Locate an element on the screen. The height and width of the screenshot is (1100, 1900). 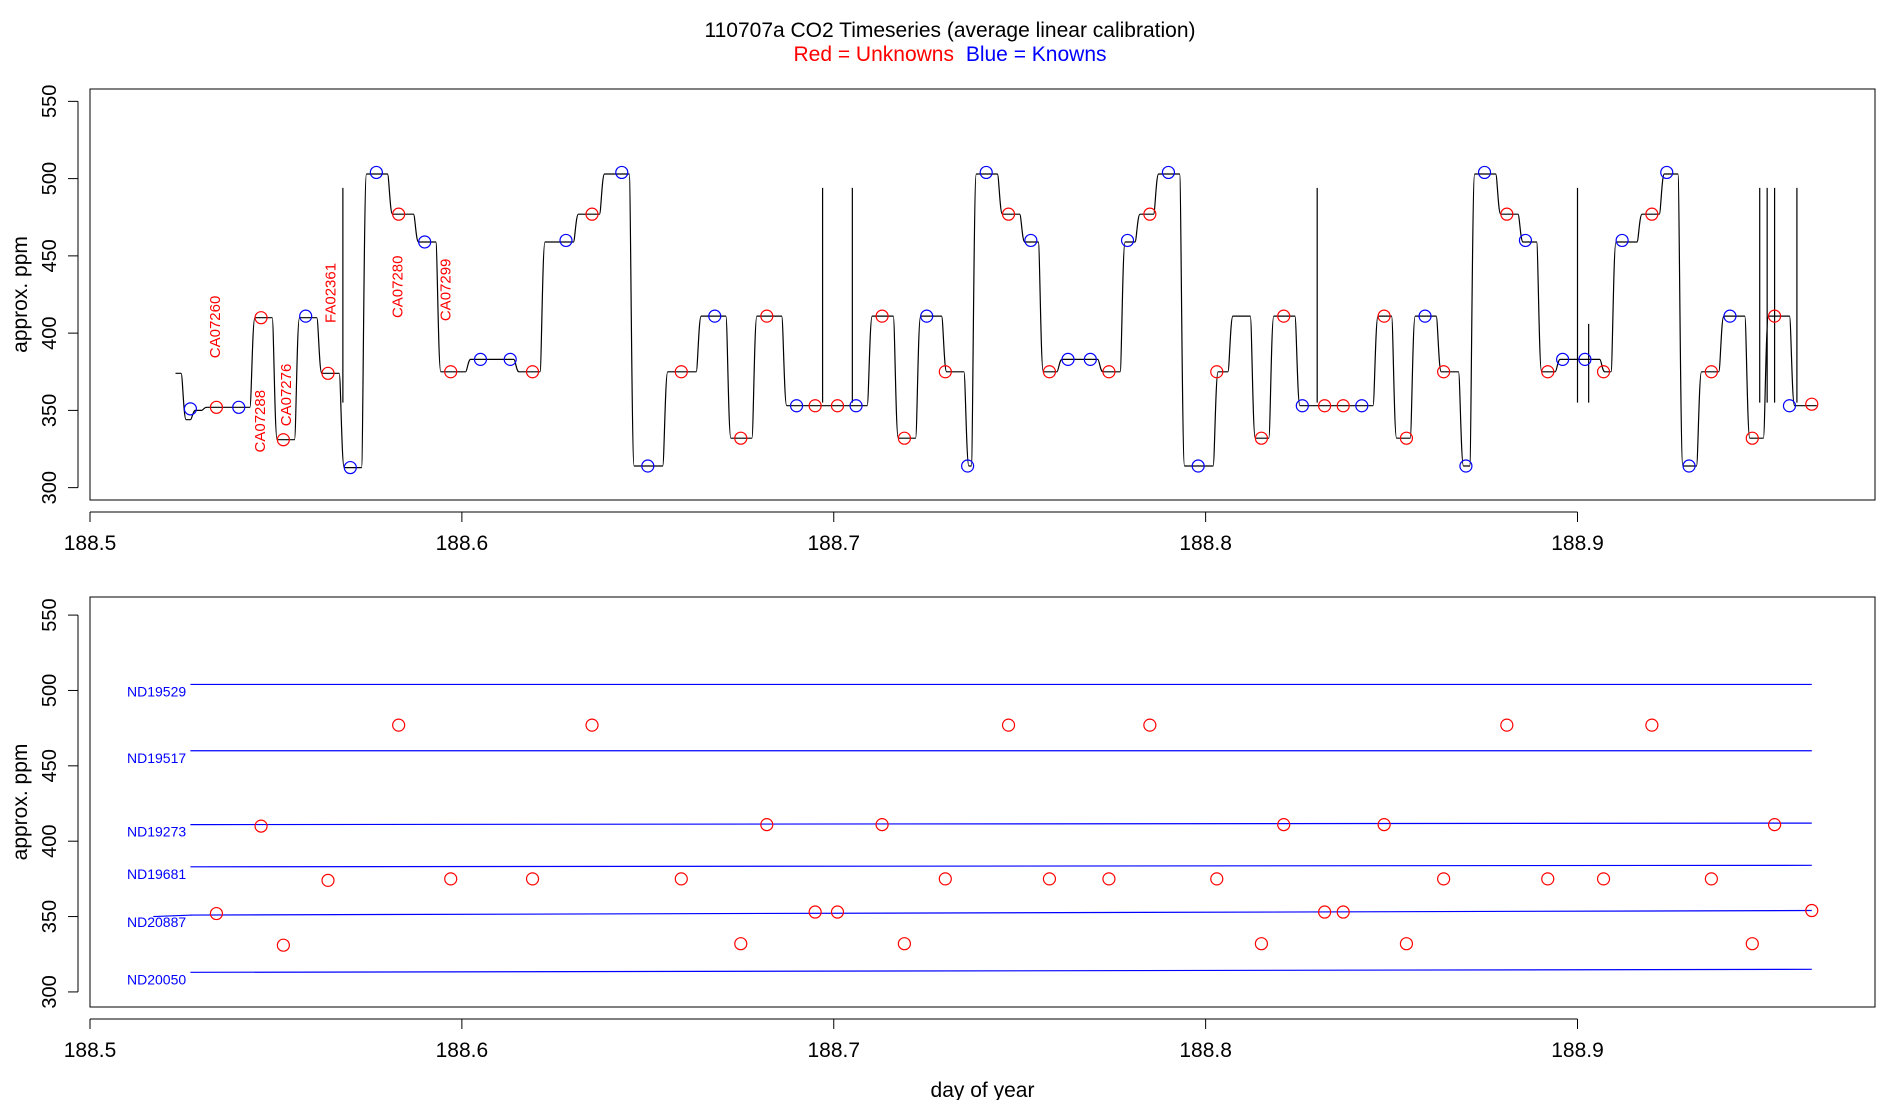
reference-line-label: ND19517 is located at coordinates (156, 758).